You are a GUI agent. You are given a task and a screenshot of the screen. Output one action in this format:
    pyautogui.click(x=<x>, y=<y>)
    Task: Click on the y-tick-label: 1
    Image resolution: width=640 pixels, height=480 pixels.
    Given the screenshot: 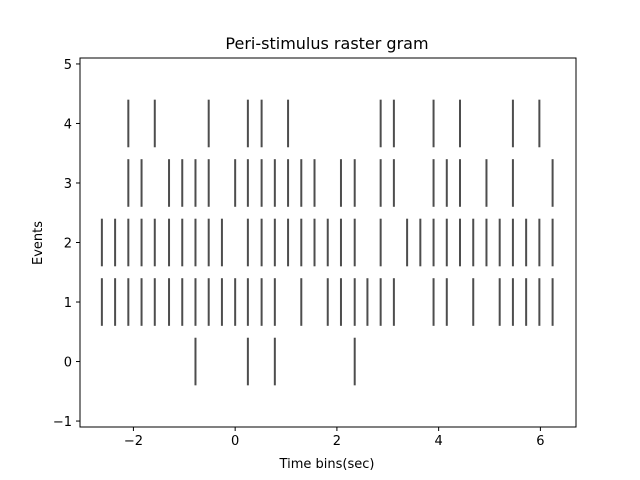 What is the action you would take?
    pyautogui.click(x=68, y=303)
    